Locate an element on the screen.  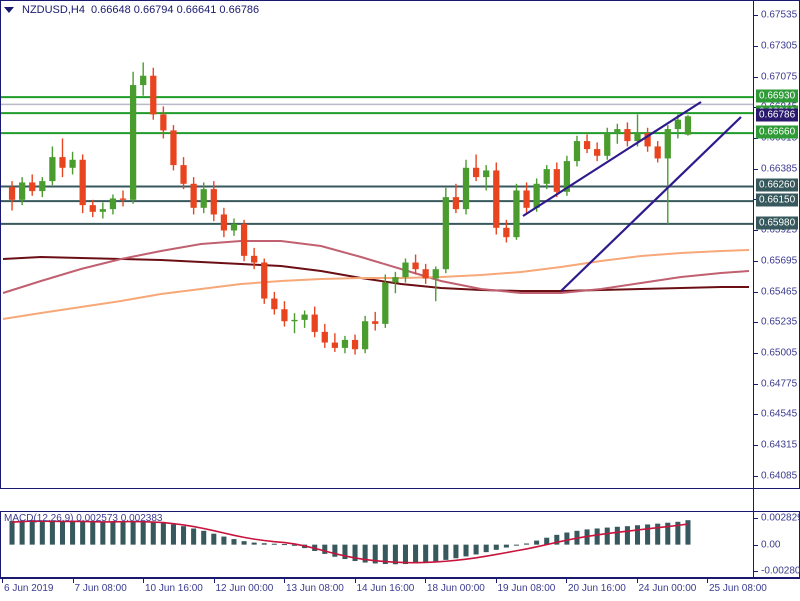
price-axis is located at coordinates (776, 289).